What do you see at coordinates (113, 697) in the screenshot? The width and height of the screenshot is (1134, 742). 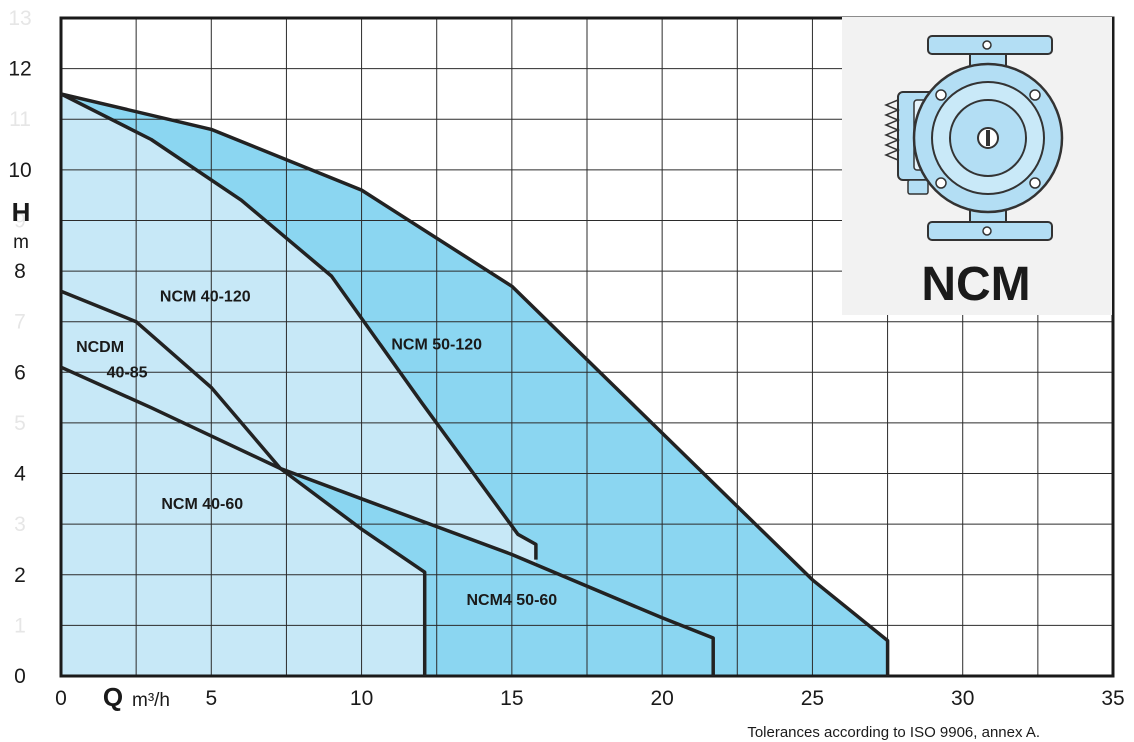 I see `x-axis-symbol: Q` at bounding box center [113, 697].